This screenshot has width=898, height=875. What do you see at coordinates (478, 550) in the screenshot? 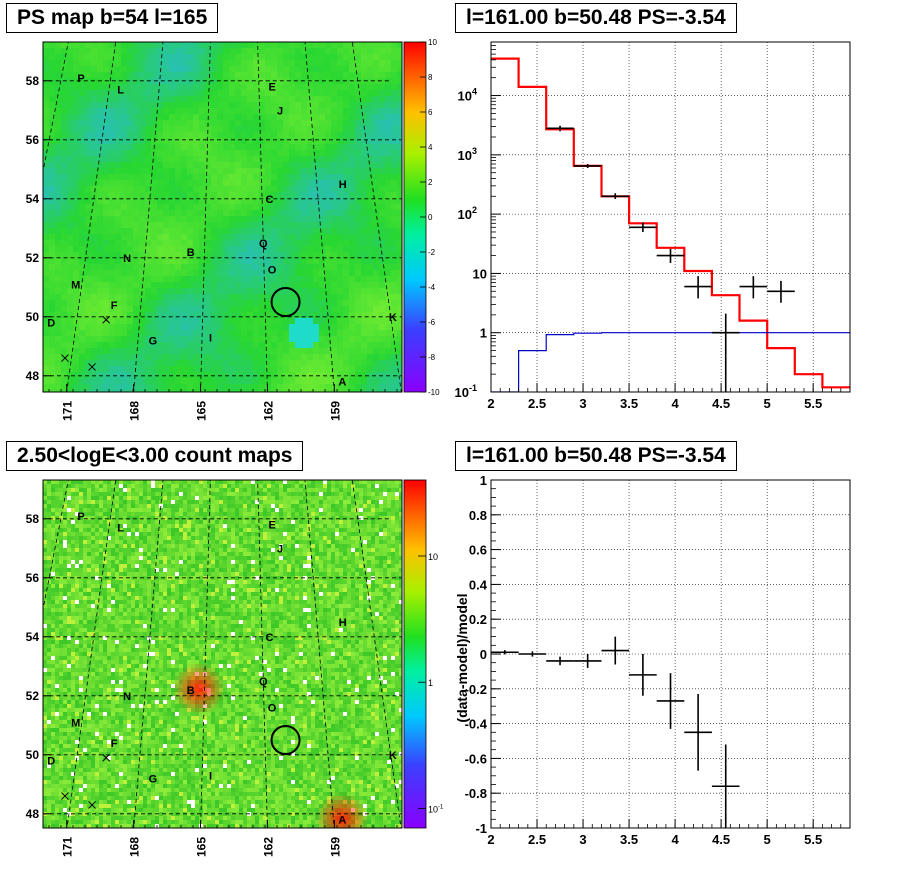
I see `y-tick-label: 0.6` at bounding box center [478, 550].